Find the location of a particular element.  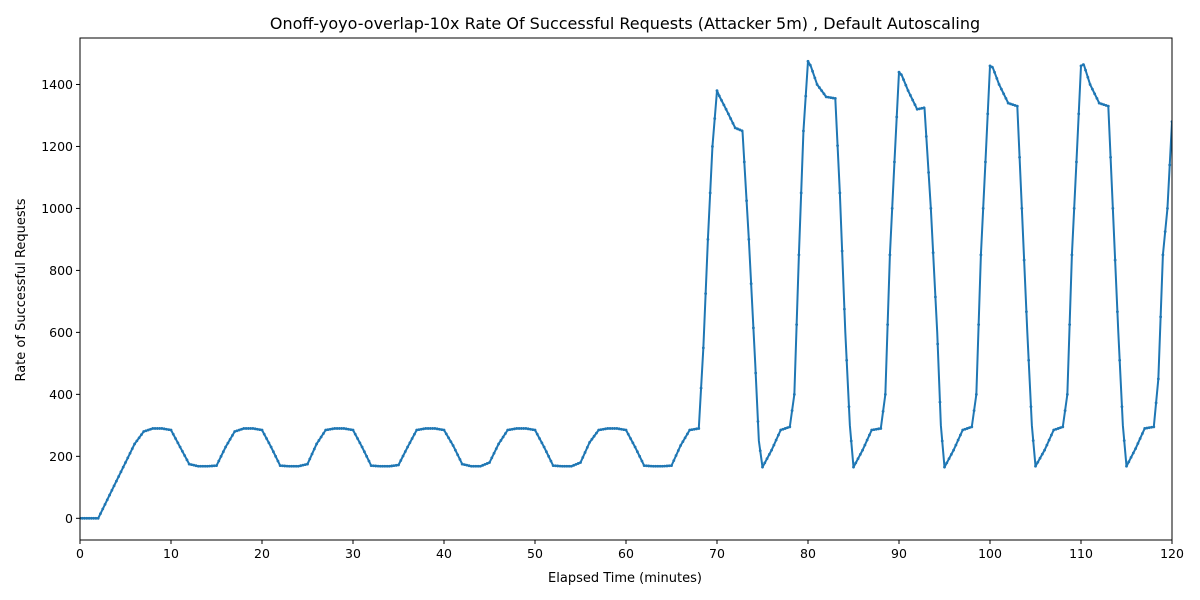

y-tick-label: 800 is located at coordinates (61, 270).